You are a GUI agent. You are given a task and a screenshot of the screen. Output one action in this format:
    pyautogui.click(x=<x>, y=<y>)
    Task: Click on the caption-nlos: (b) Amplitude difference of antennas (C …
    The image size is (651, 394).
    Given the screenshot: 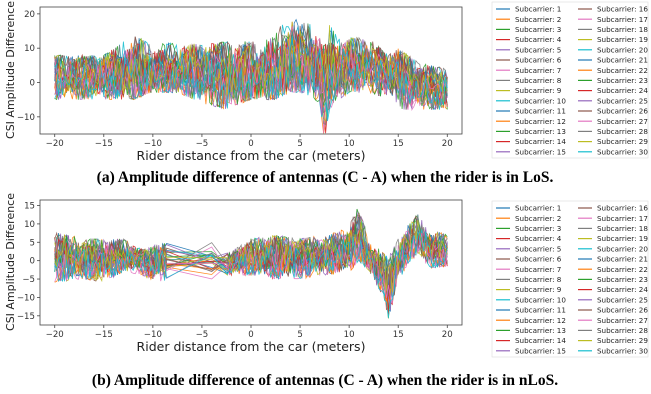 What is the action you would take?
    pyautogui.click(x=325, y=380)
    